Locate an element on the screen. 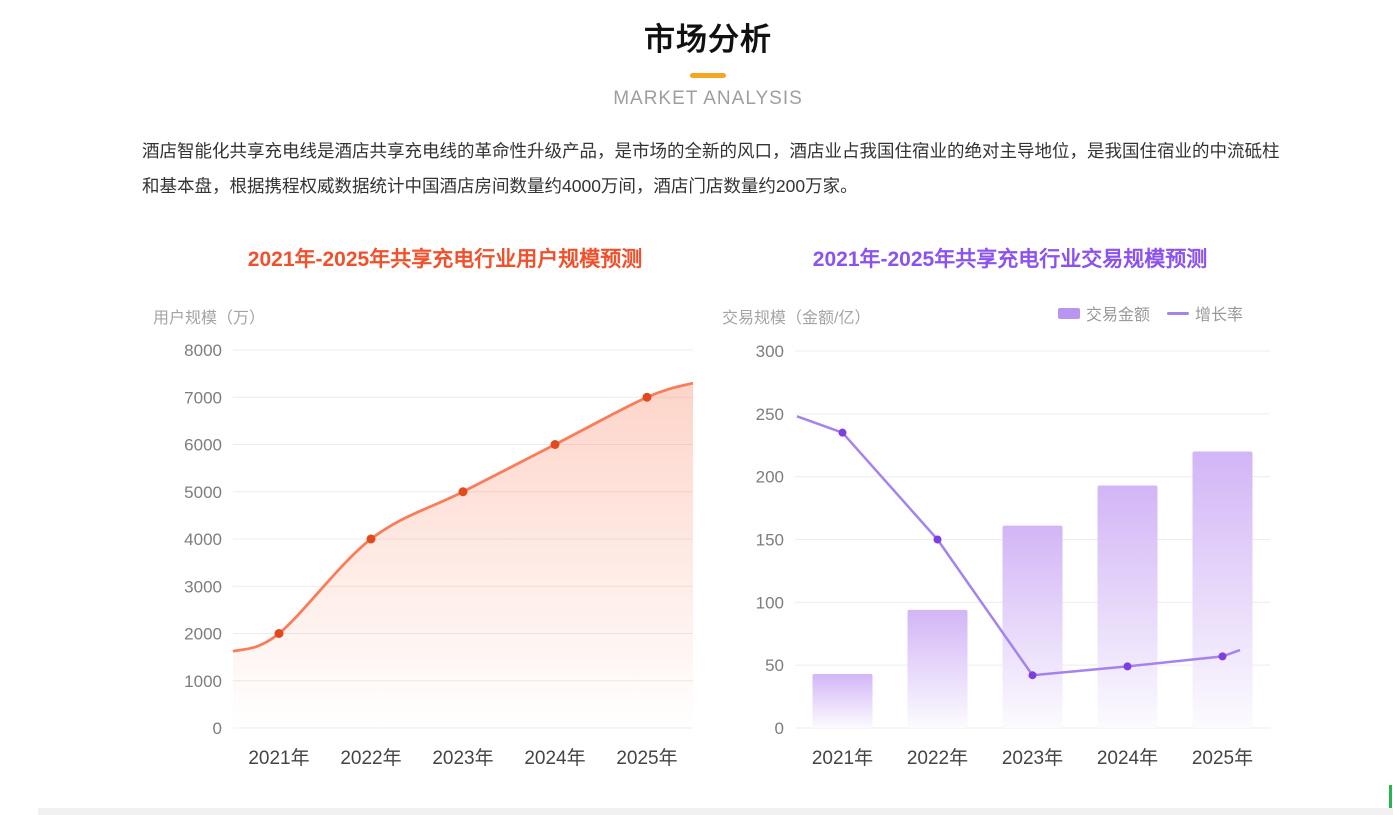  page-title: 市场分析 is located at coordinates (708, 39).